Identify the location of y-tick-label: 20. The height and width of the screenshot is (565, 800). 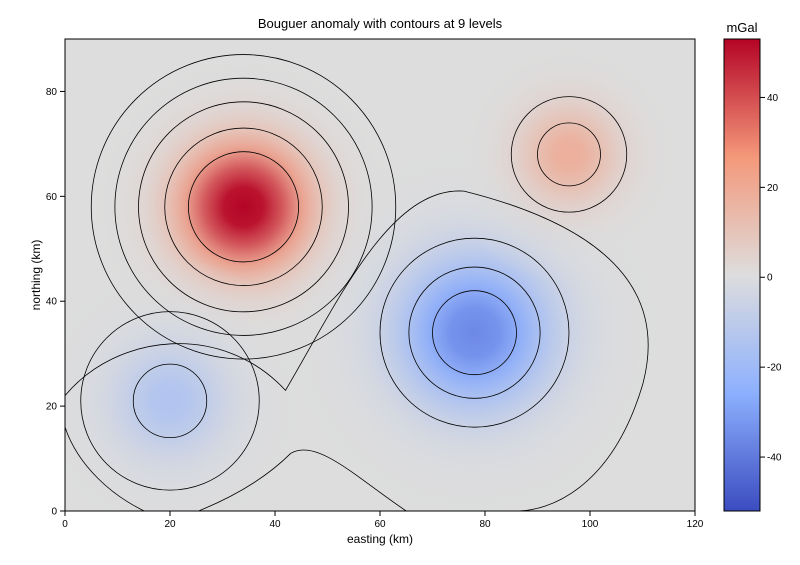
(52, 407).